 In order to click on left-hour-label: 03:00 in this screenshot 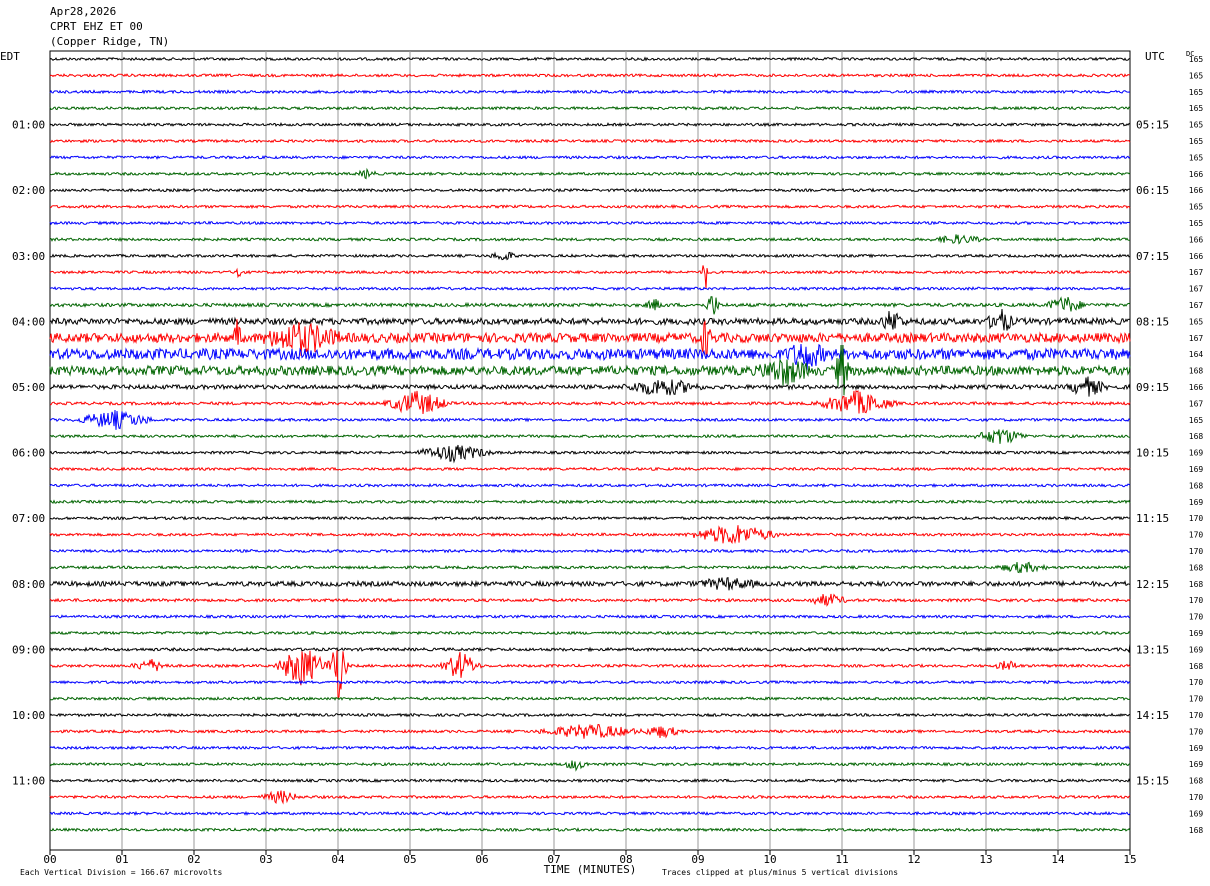, I will do `click(28, 256)`.